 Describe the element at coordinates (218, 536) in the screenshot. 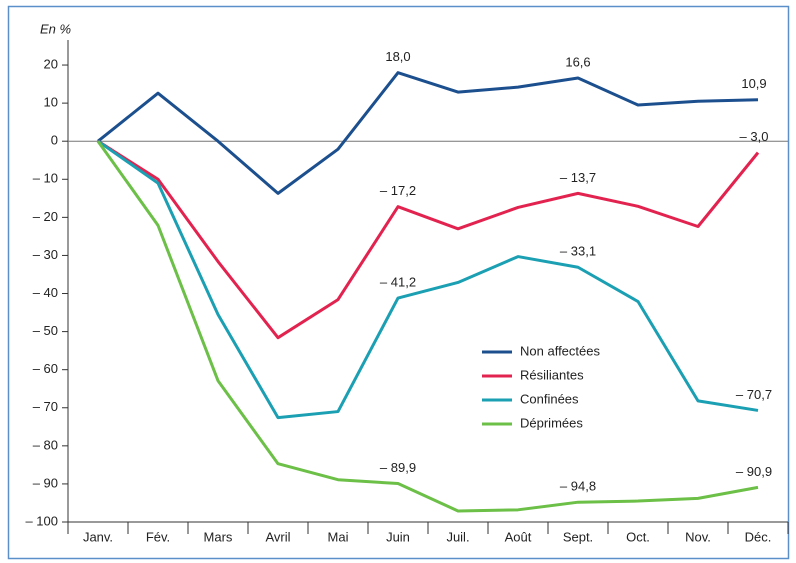

I see `x-tick-label: Mars` at that location.